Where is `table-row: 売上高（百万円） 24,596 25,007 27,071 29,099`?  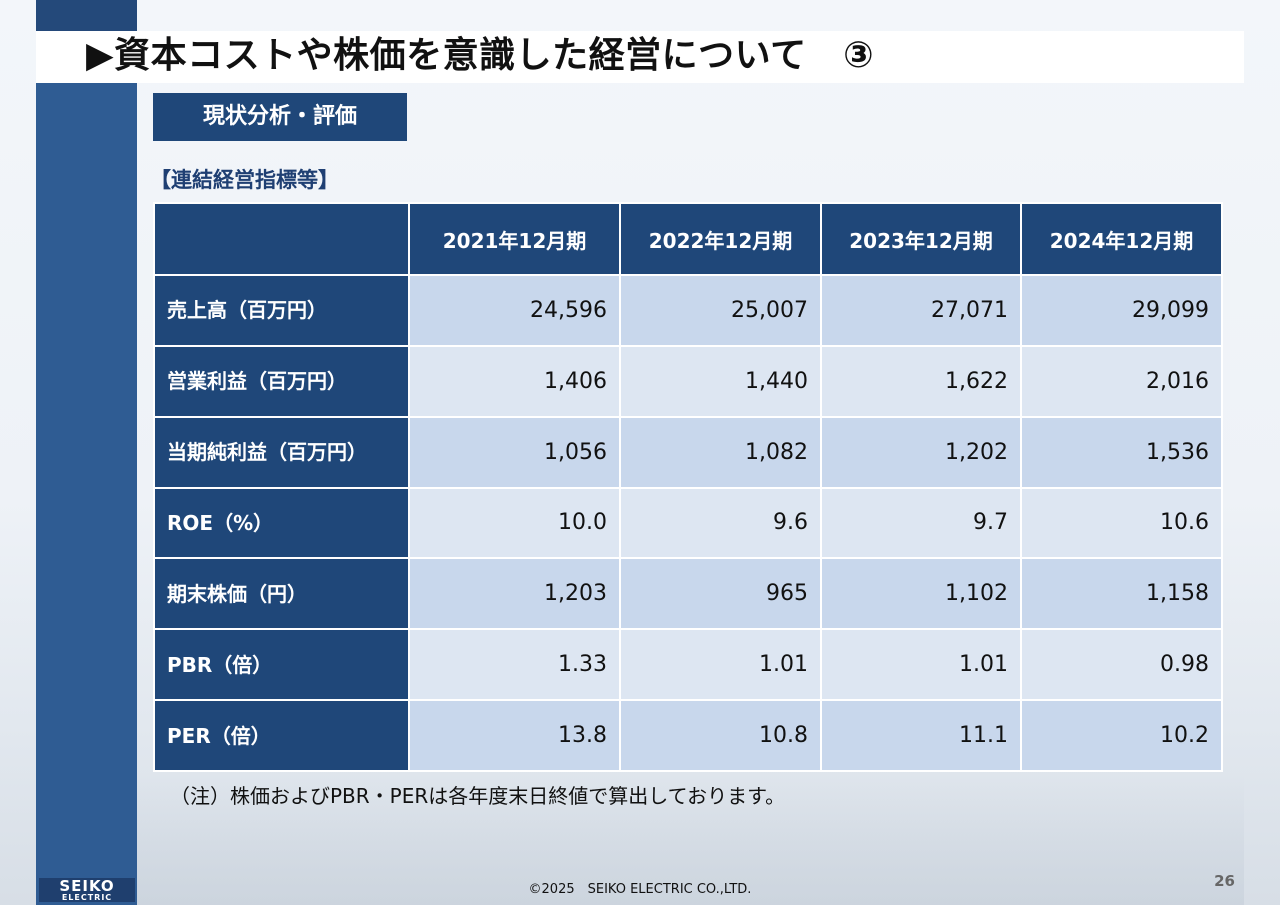 table-row: 売上高（百万円） 24,596 25,007 27,071 29,099 is located at coordinates (688, 310).